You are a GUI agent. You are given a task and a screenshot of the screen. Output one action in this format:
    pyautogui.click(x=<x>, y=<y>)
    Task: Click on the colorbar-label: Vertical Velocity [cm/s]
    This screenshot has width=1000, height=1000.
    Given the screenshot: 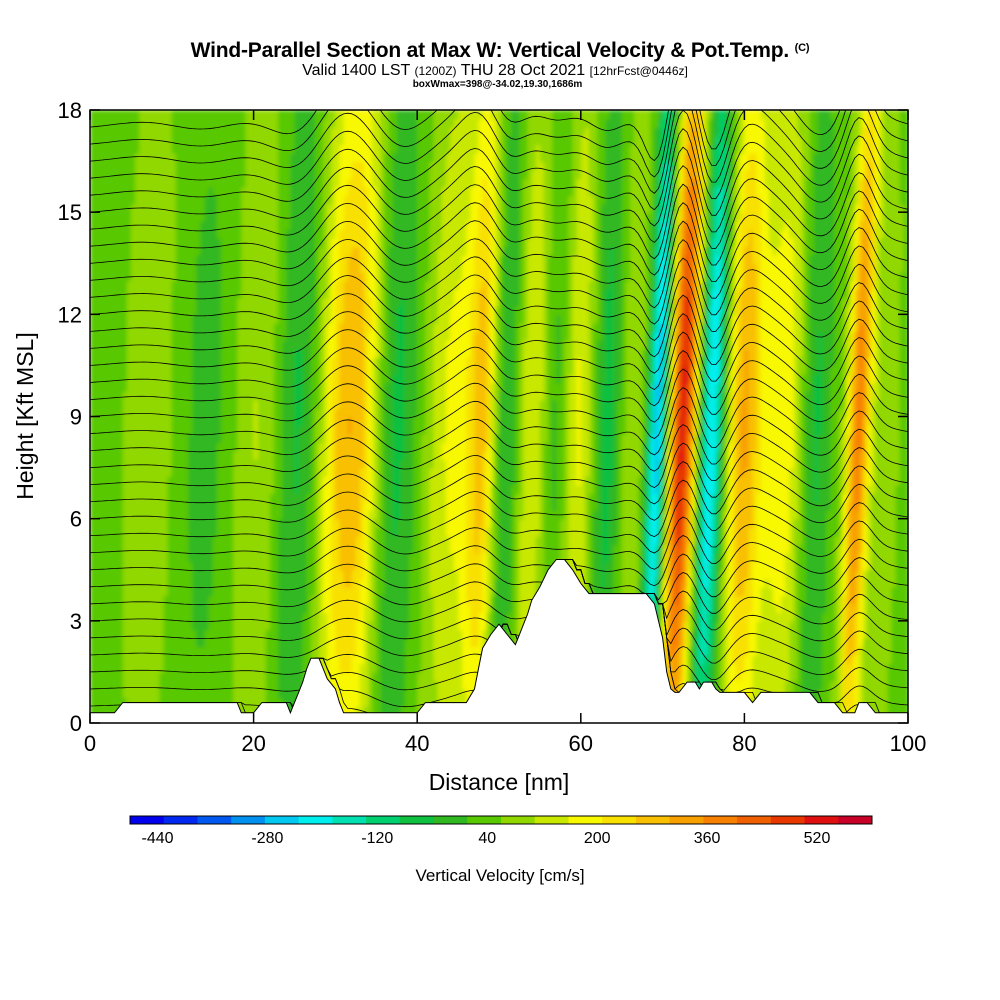 What is the action you would take?
    pyautogui.click(x=499, y=875)
    